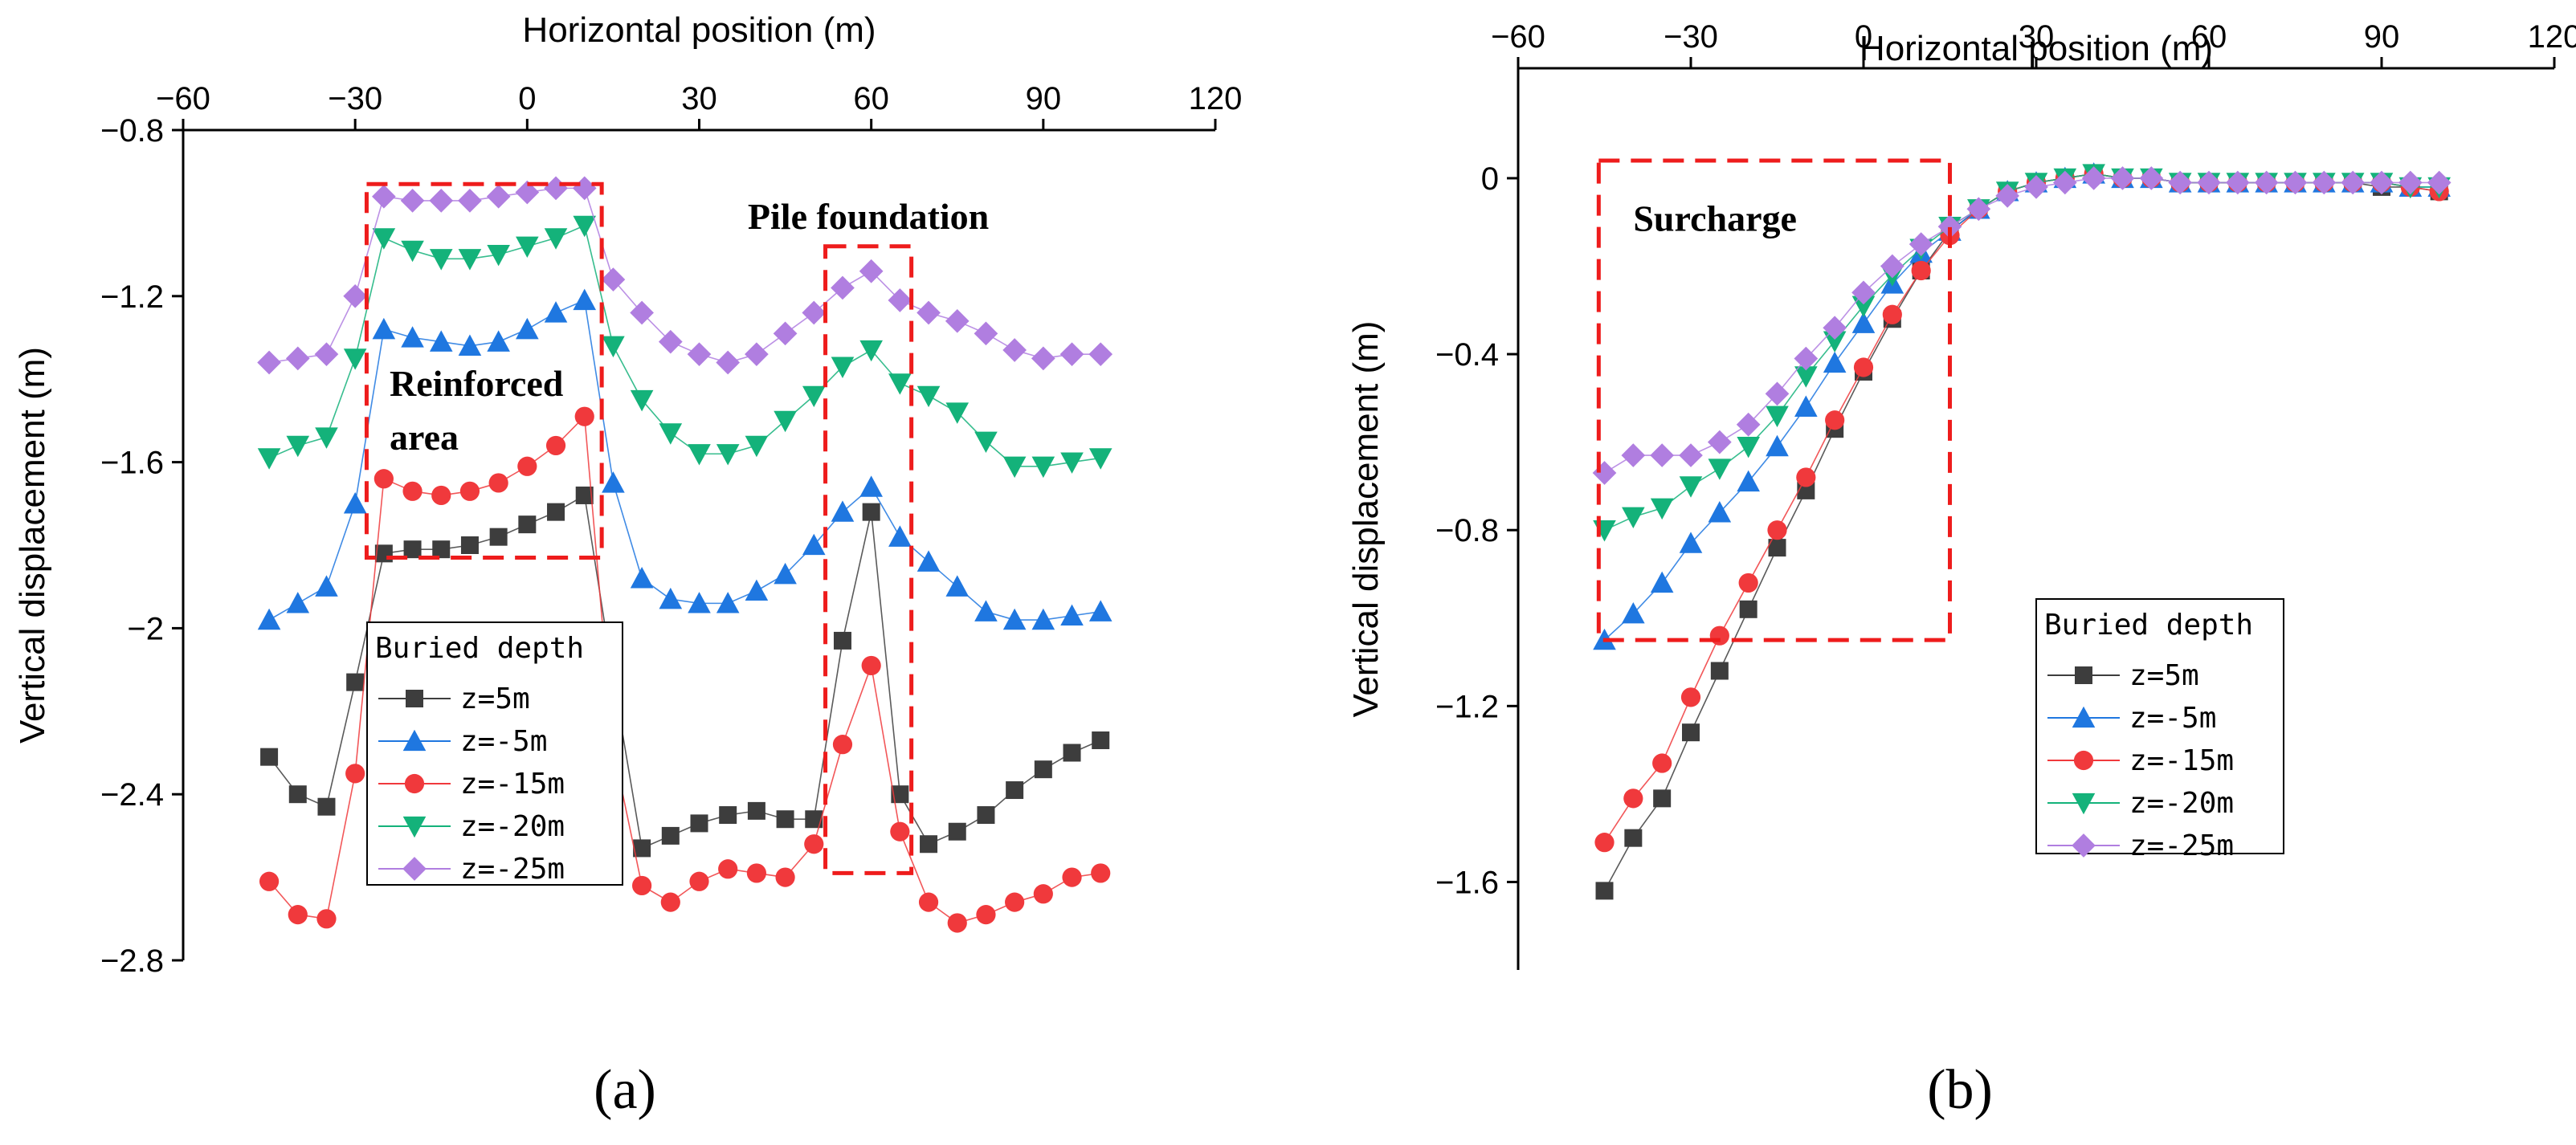  Describe the element at coordinates (424, 437) in the screenshot. I see `annotation-text: area` at that location.